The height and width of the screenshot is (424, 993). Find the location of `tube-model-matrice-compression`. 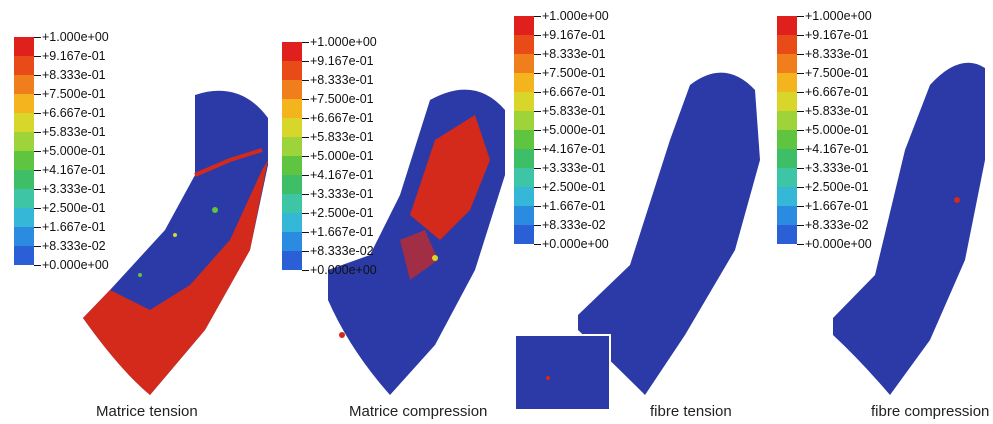

tube-model-matrice-compression is located at coordinates (416, 242).